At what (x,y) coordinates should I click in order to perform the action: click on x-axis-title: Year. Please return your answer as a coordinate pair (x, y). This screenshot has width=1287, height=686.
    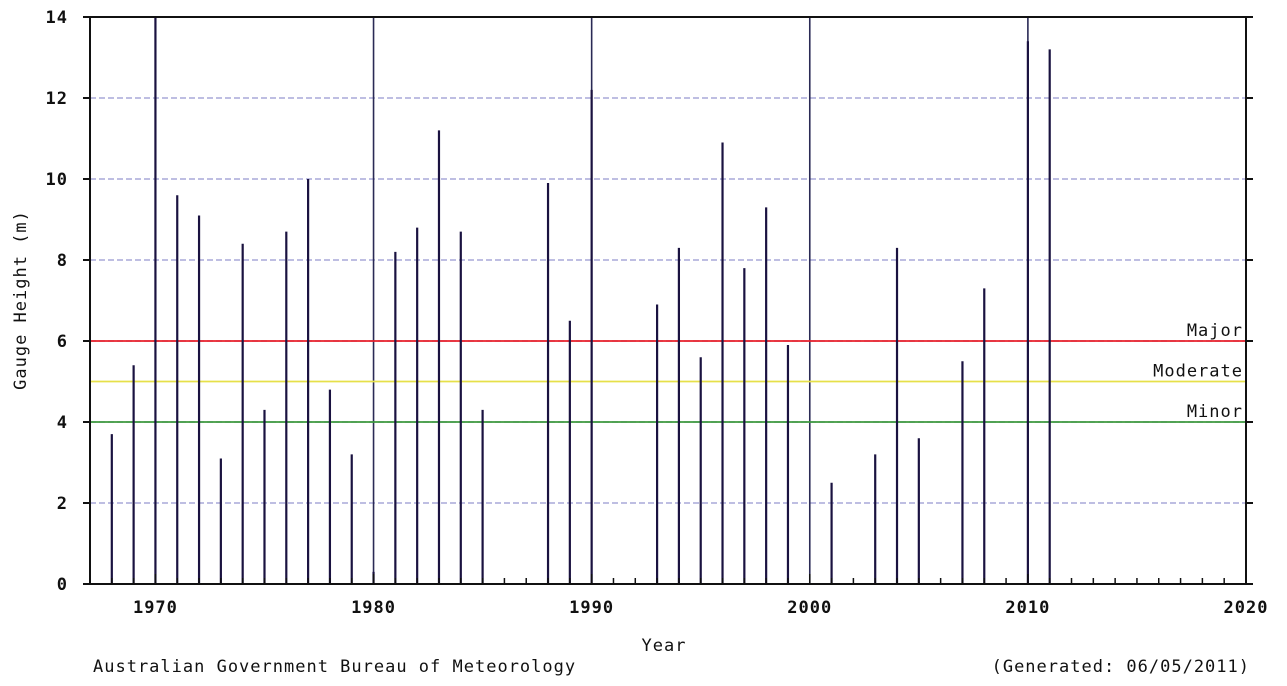
    Looking at the image, I should click on (664, 646).